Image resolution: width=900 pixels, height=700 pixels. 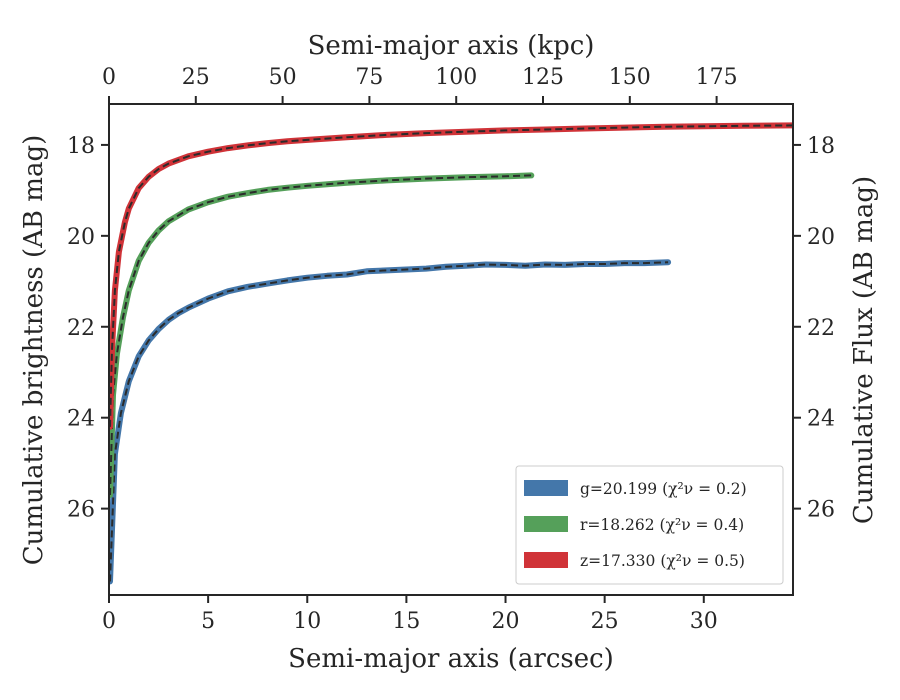 What do you see at coordinates (630, 77) in the screenshot?
I see `x2-tick-label-6: 150` at bounding box center [630, 77].